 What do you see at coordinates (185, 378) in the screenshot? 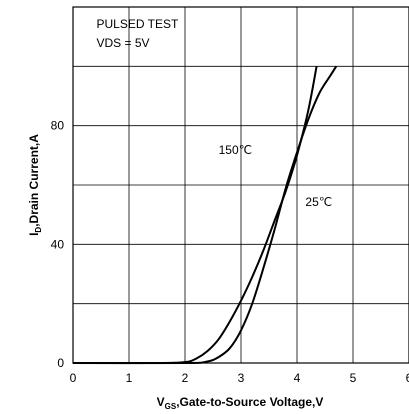
I see `x-tick-label: 2` at bounding box center [185, 378].